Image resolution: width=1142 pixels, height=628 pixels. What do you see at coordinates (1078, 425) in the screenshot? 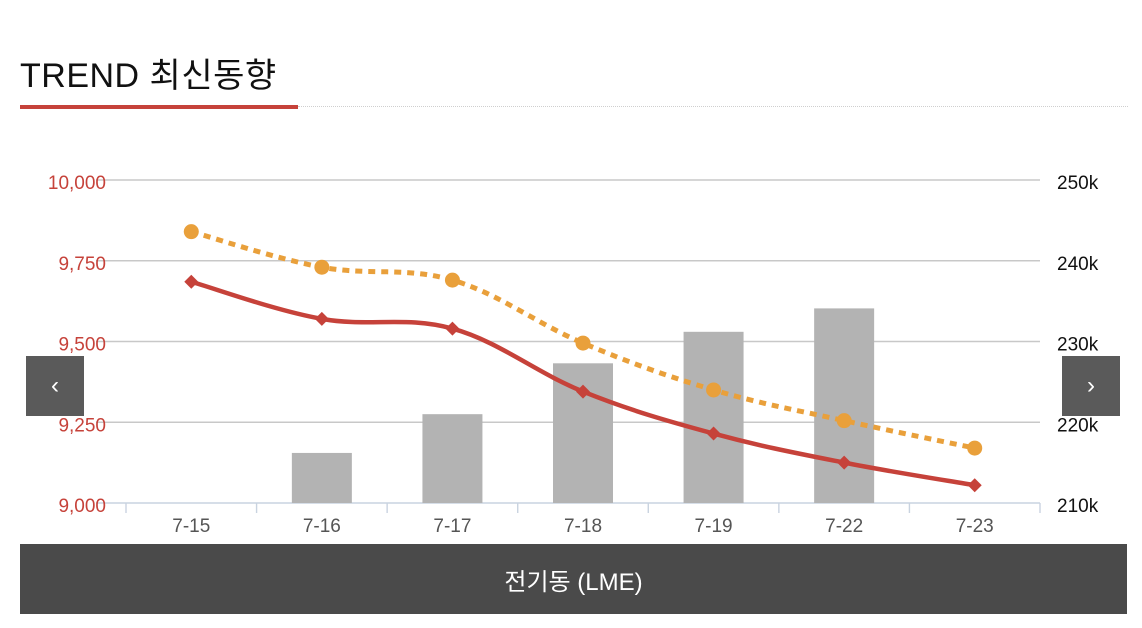
I see `right-axis-tick-label: 220k` at bounding box center [1078, 425].